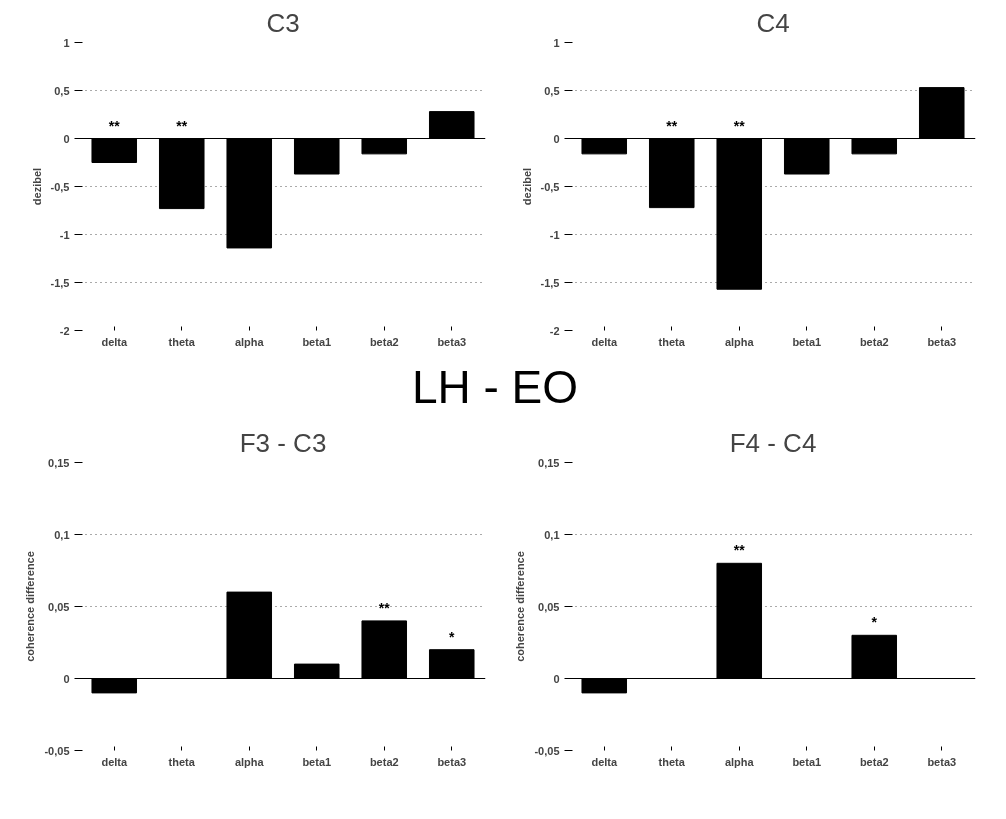 The width and height of the screenshot is (1006, 819). Describe the element at coordinates (773, 22) in the screenshot. I see `chart-title: C4` at that location.